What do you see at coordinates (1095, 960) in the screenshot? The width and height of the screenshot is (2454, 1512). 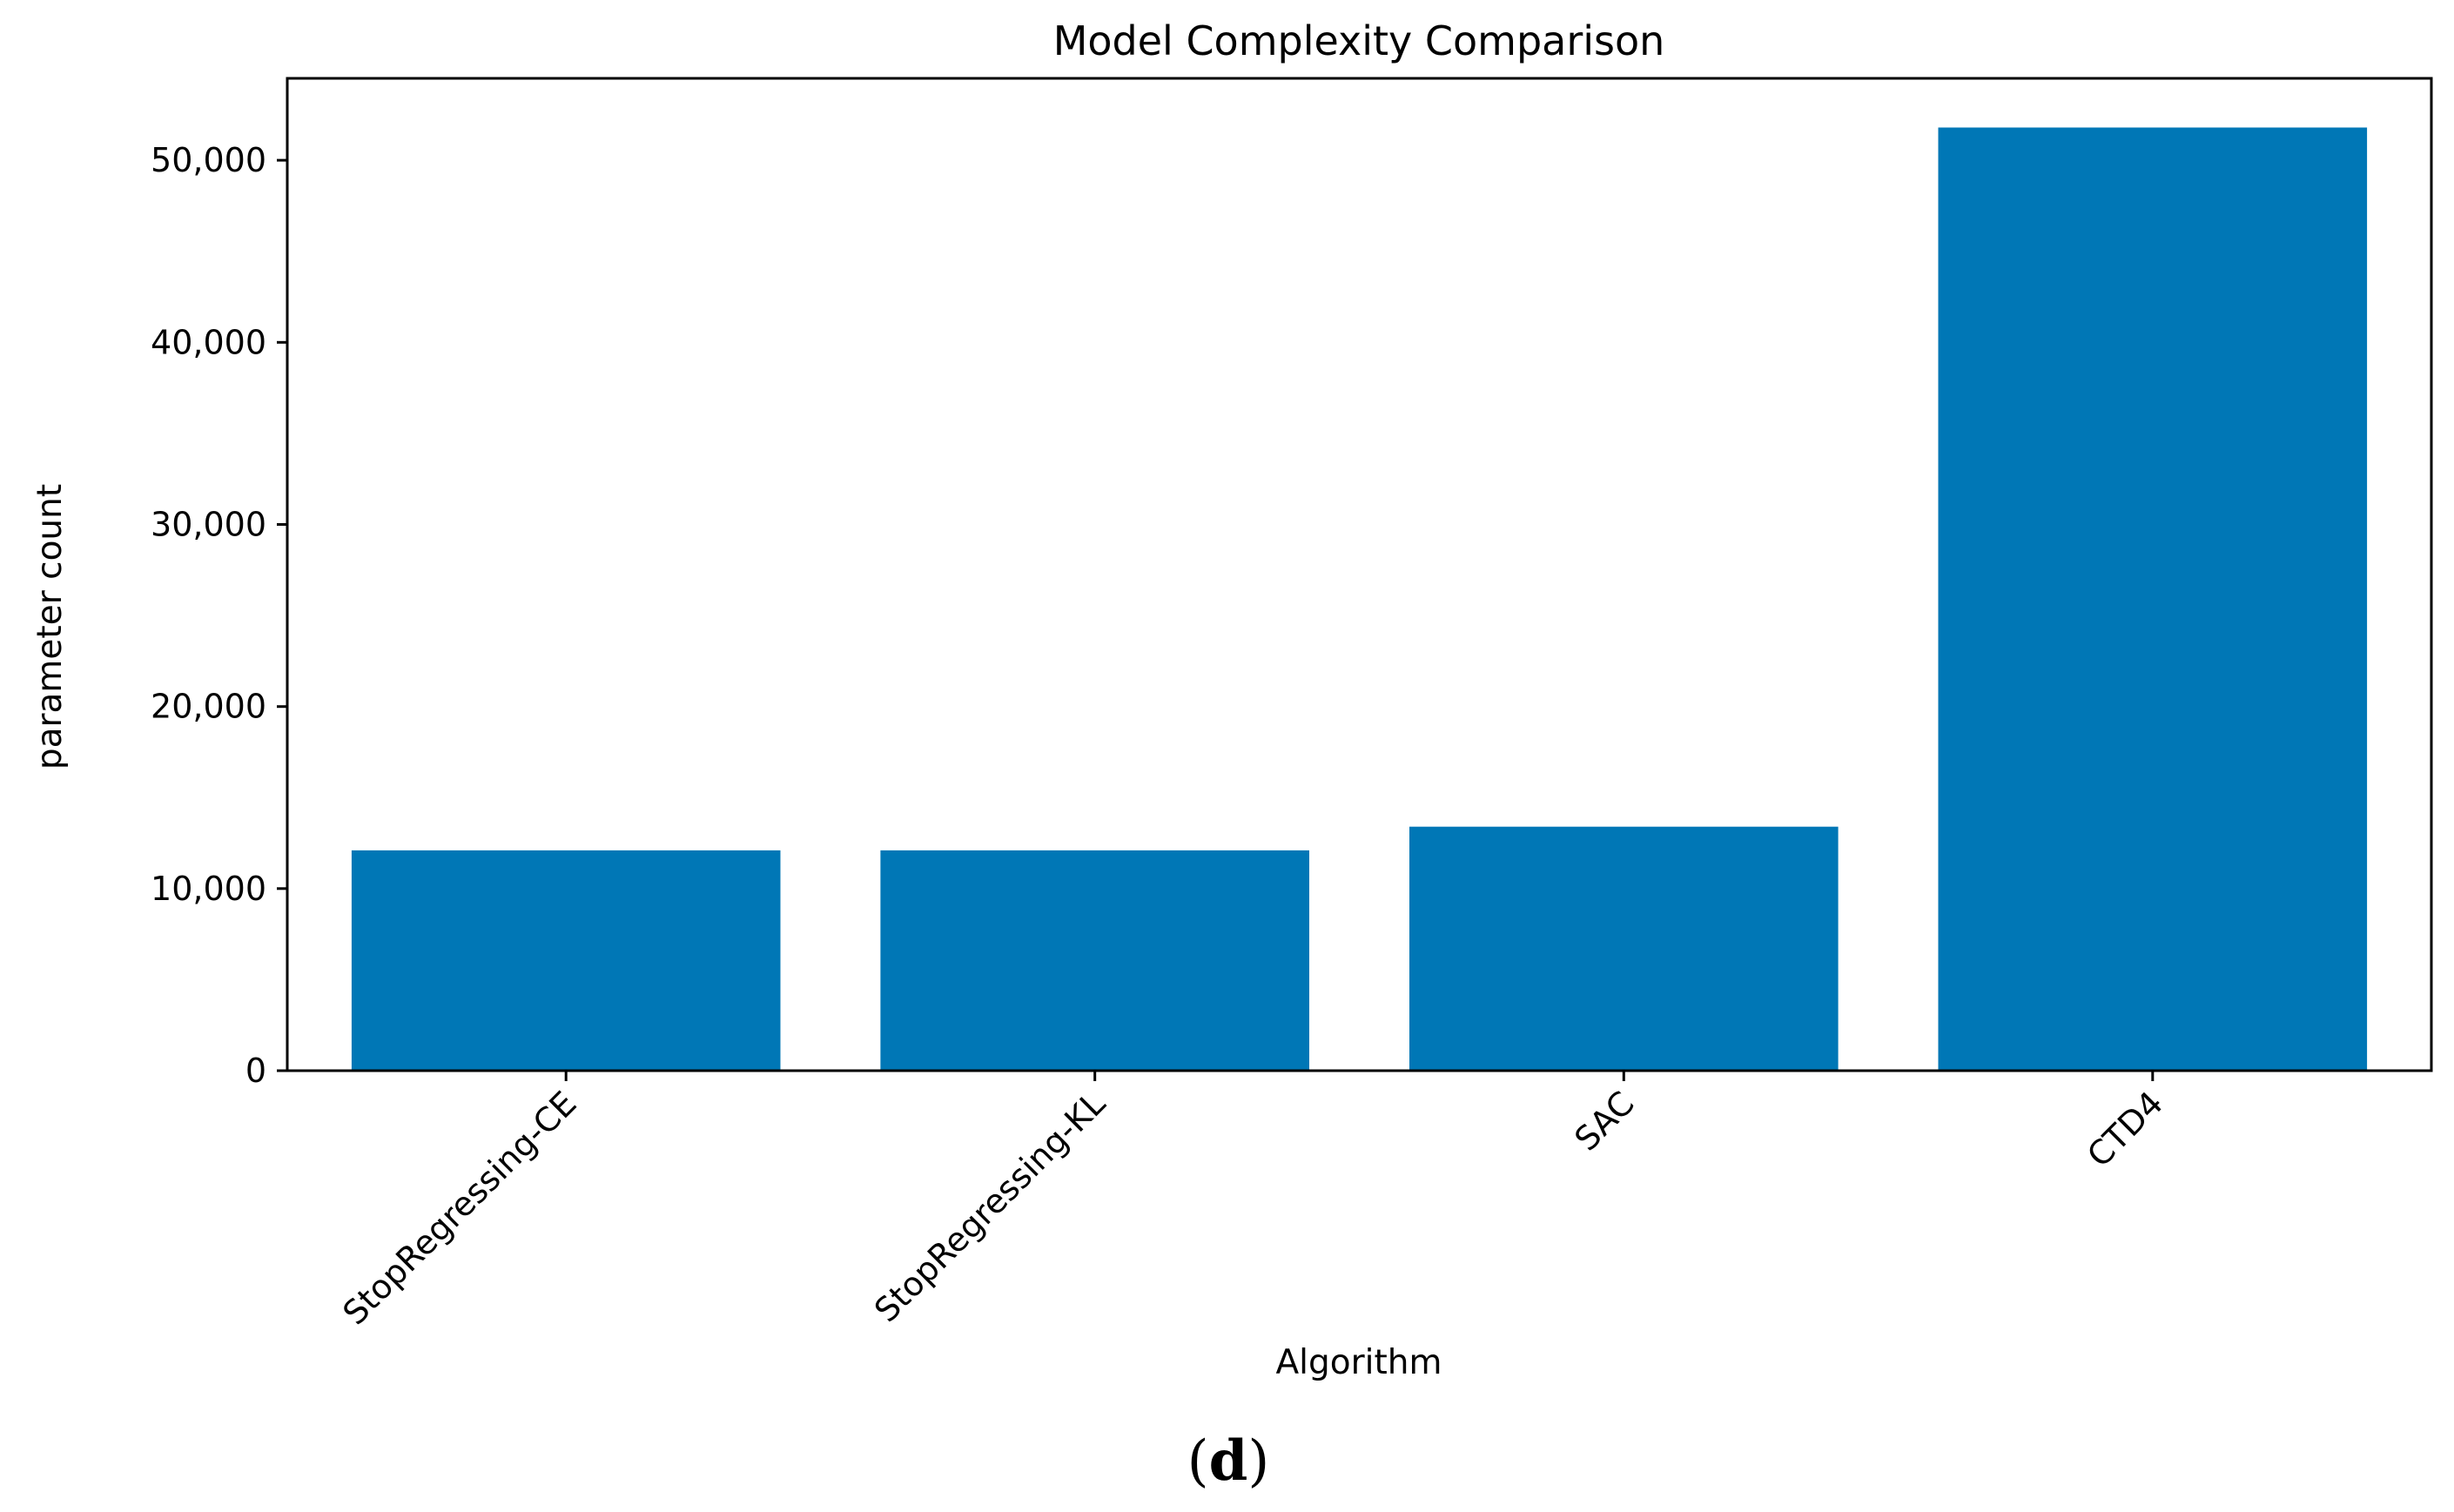 I see `bar-stopregressing-kl` at bounding box center [1095, 960].